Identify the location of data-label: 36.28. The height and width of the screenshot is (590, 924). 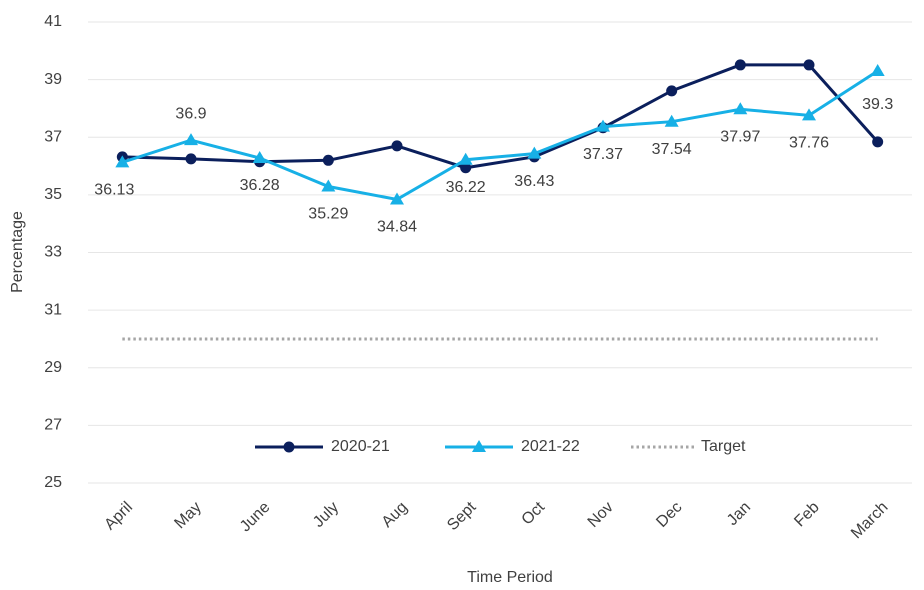
(260, 185).